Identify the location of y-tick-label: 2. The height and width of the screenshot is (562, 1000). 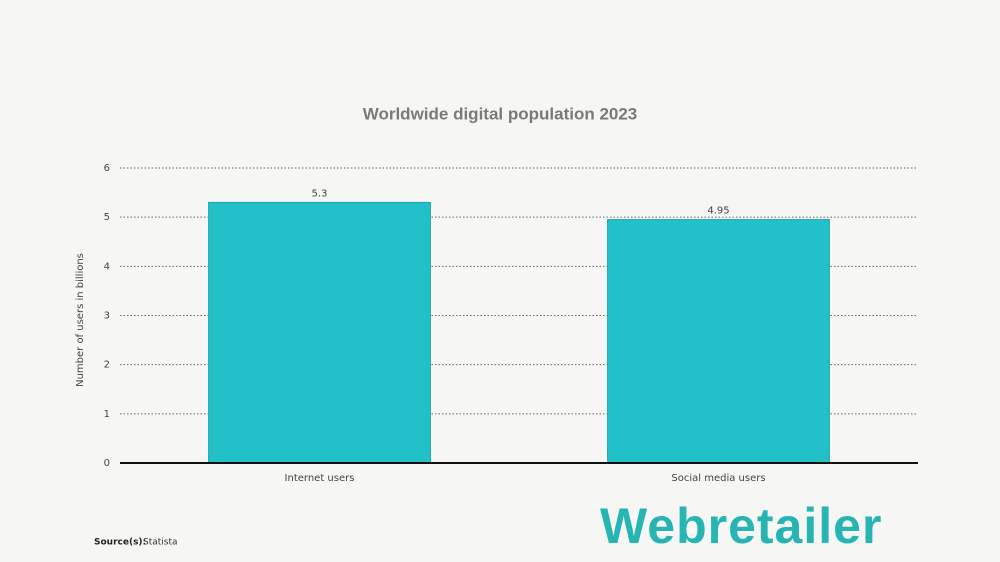
(107, 365).